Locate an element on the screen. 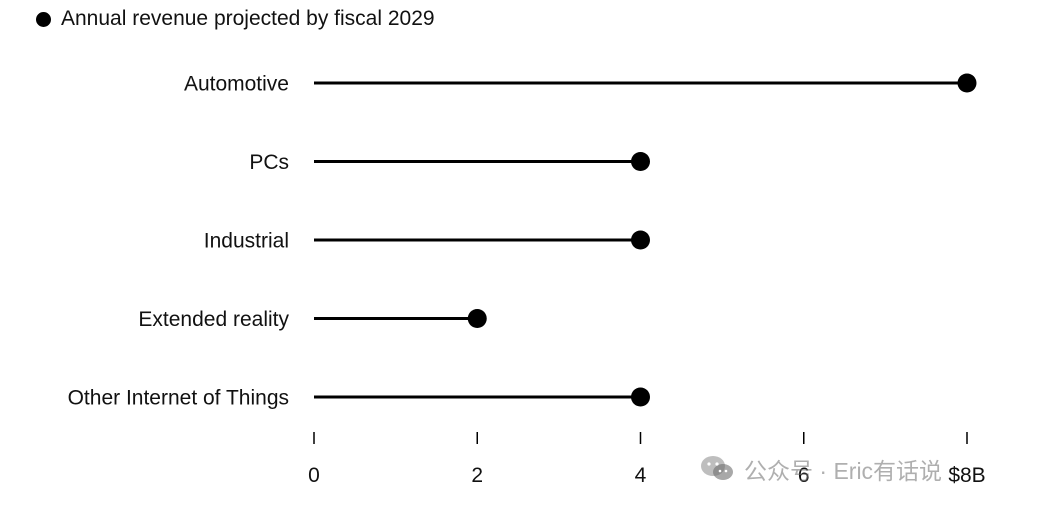 This screenshot has width=1038, height=510. legend-marker is located at coordinates (43, 19).